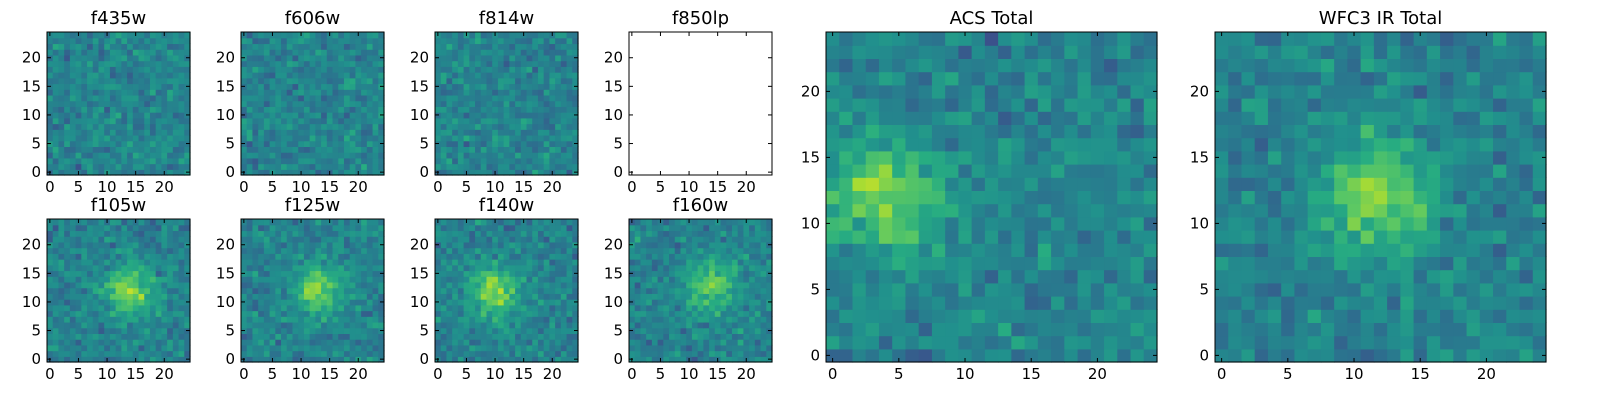 The image size is (1600, 400). I want to click on x-tick-label: 5, so click(467, 187).